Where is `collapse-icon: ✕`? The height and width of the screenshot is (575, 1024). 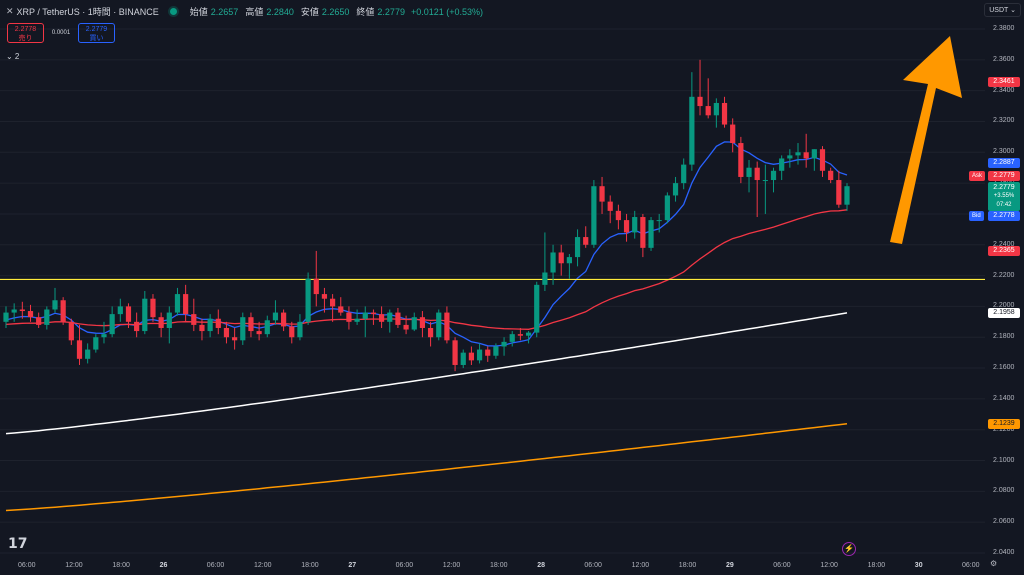 collapse-icon: ✕ is located at coordinates (10, 11).